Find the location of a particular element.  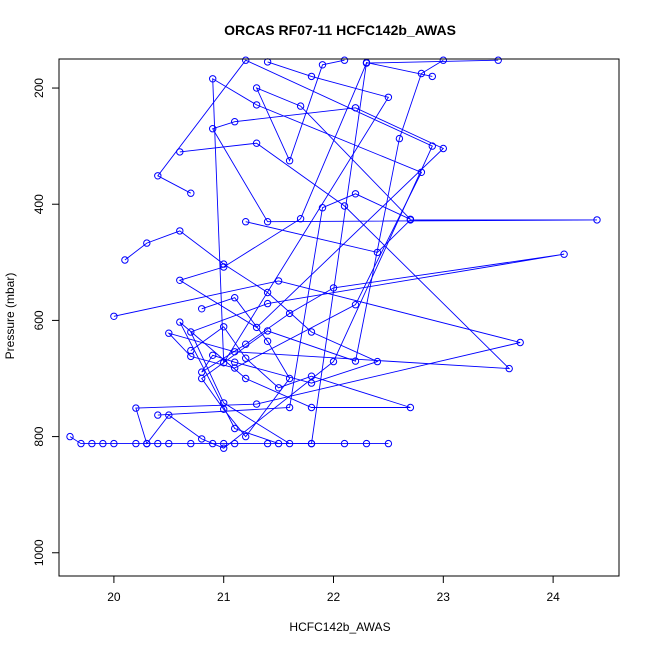

chart-title: ORCAS RF07-11 HCFC142b_AWAS is located at coordinates (340, 30).